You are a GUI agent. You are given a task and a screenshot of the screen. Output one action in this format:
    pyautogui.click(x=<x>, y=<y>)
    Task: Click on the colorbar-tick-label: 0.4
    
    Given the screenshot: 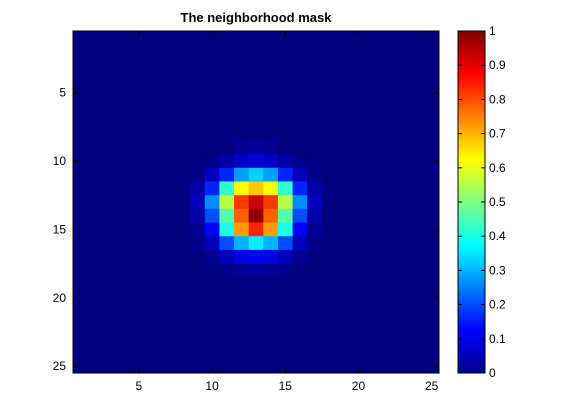 What is the action you would take?
    pyautogui.click(x=497, y=236)
    